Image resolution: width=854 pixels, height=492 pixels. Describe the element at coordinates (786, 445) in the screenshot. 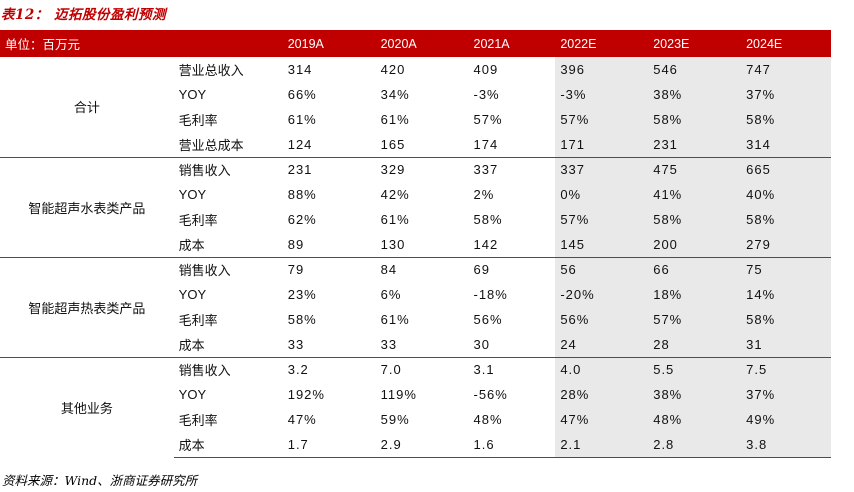

I see `cell-value: 3.8` at that location.